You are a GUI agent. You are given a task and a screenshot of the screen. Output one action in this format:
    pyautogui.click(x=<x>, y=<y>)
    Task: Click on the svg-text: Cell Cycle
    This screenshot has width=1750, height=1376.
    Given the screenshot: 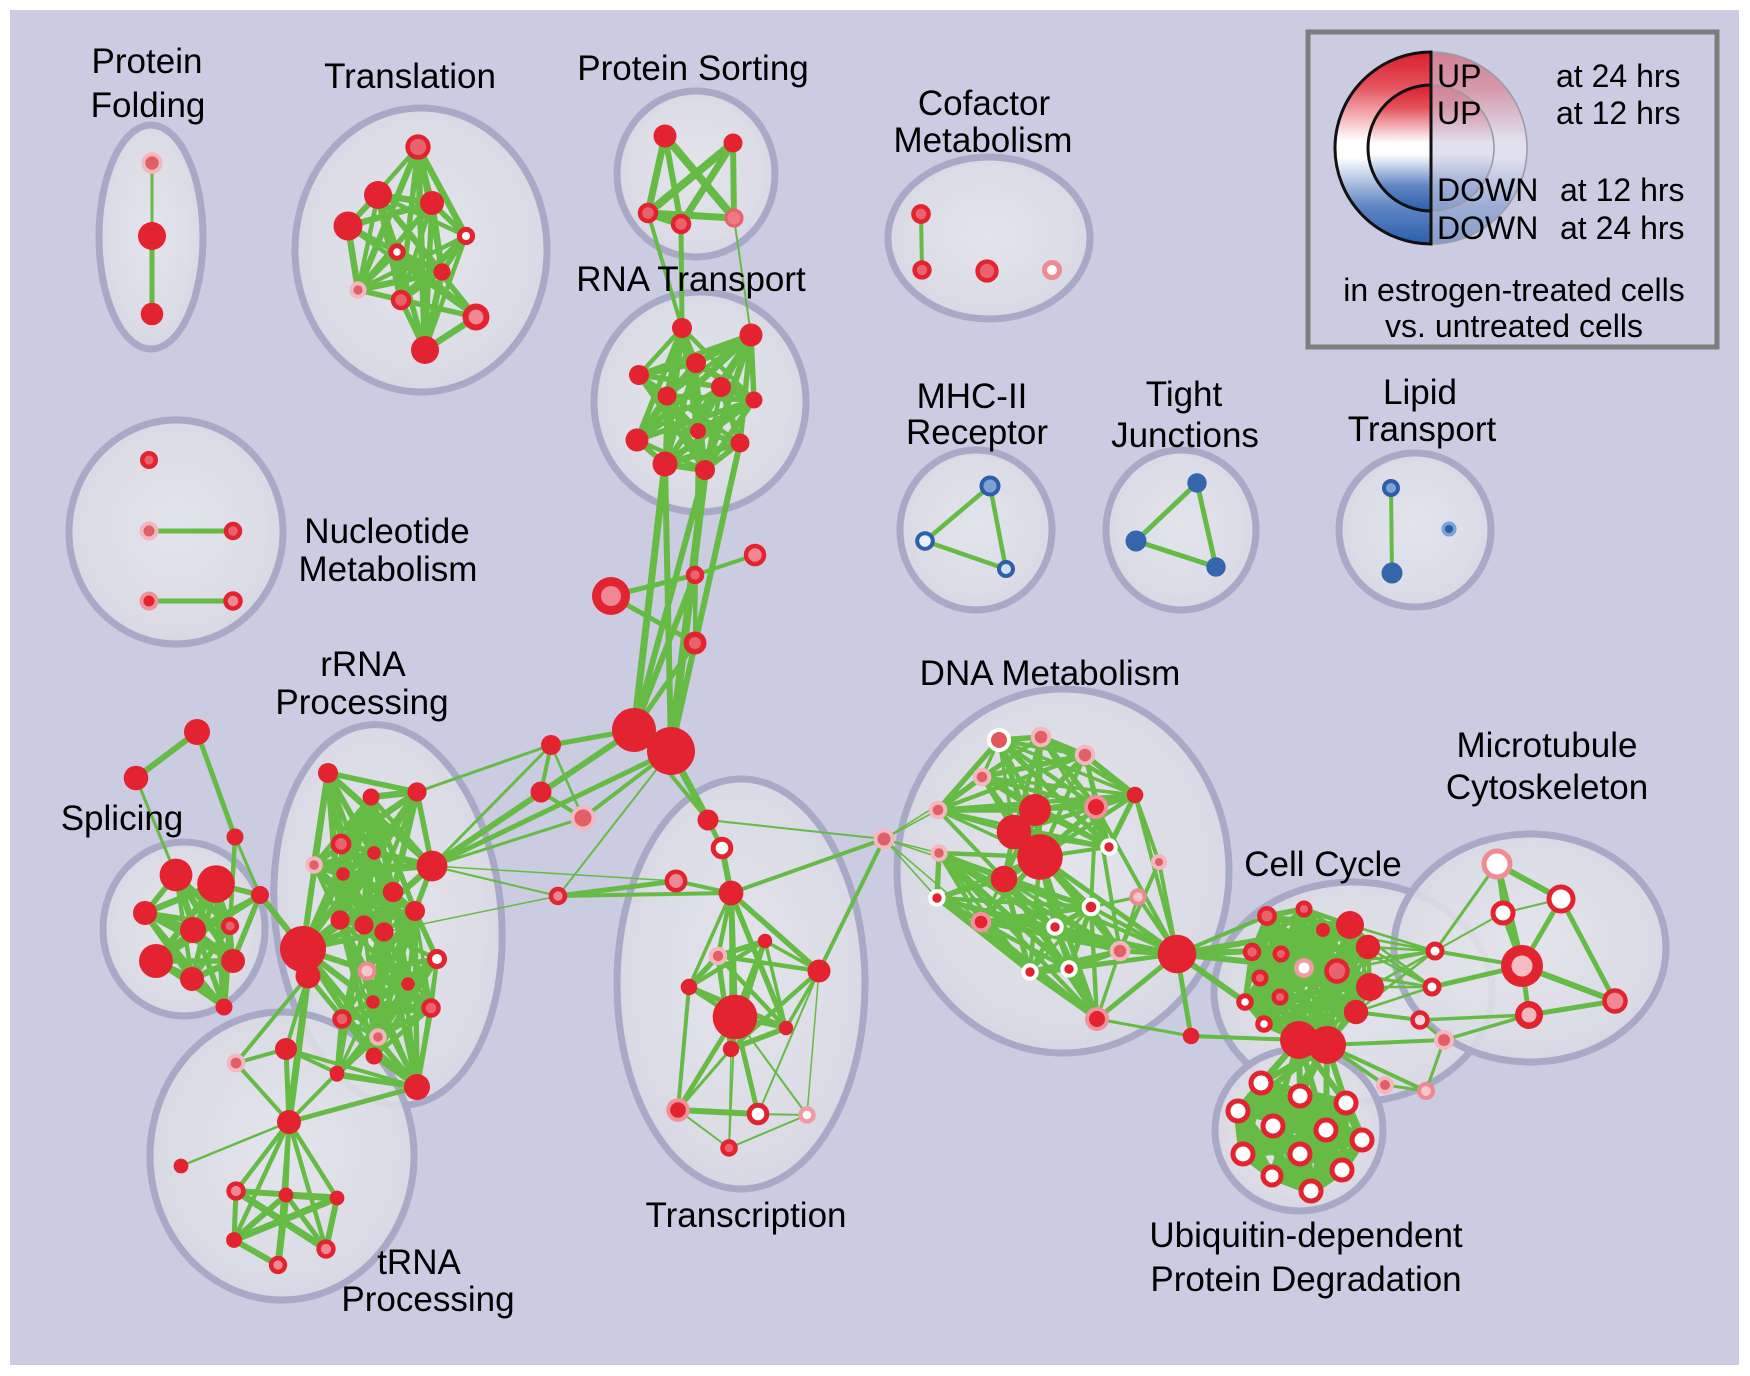 What is the action you would take?
    pyautogui.click(x=1323, y=864)
    